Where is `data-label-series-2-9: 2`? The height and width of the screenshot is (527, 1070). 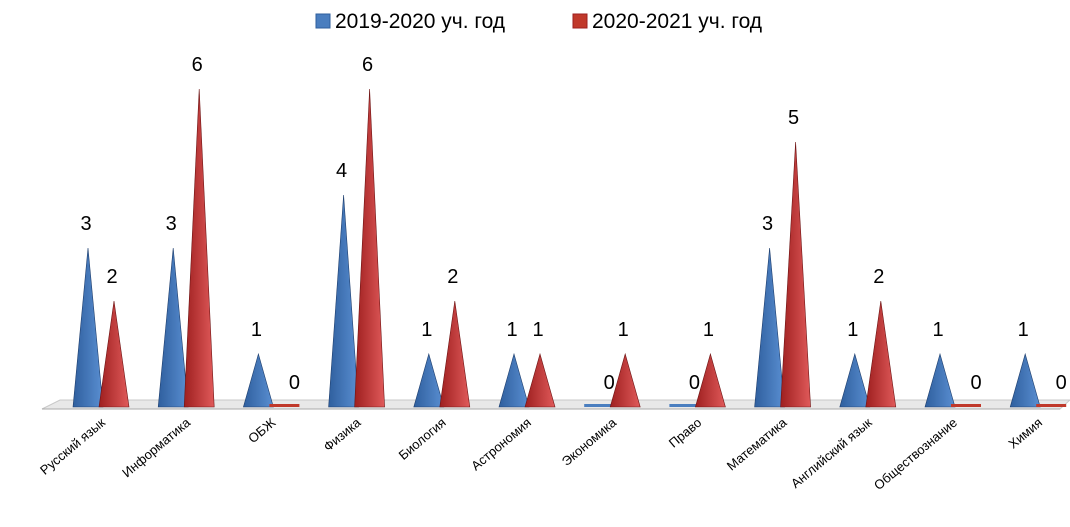 data-label-series-2-9: 2 is located at coordinates (878, 277).